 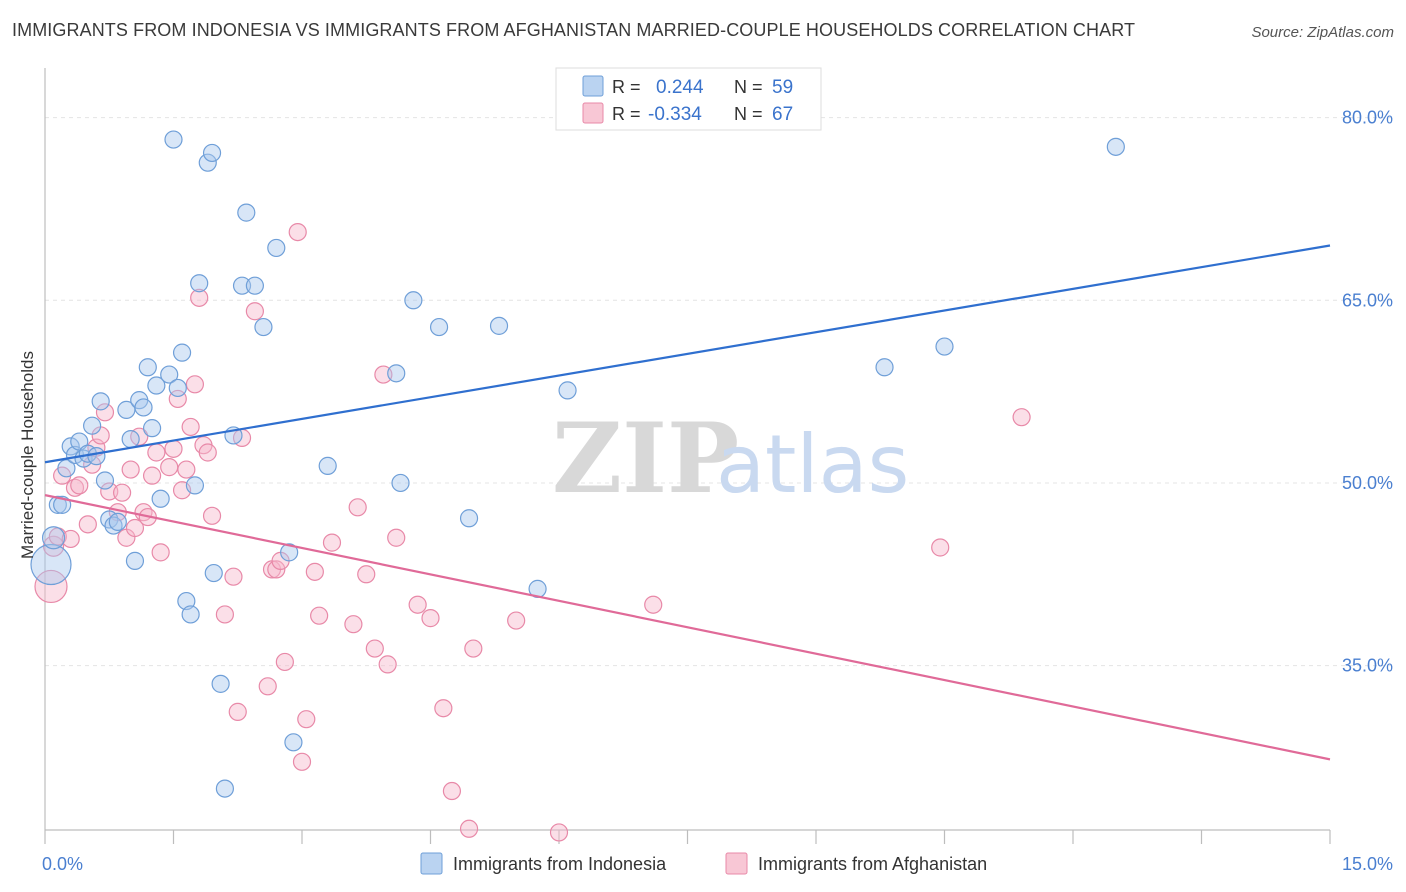 I want to click on legend-swatch-indonesia-bottom, so click(x=431, y=863).